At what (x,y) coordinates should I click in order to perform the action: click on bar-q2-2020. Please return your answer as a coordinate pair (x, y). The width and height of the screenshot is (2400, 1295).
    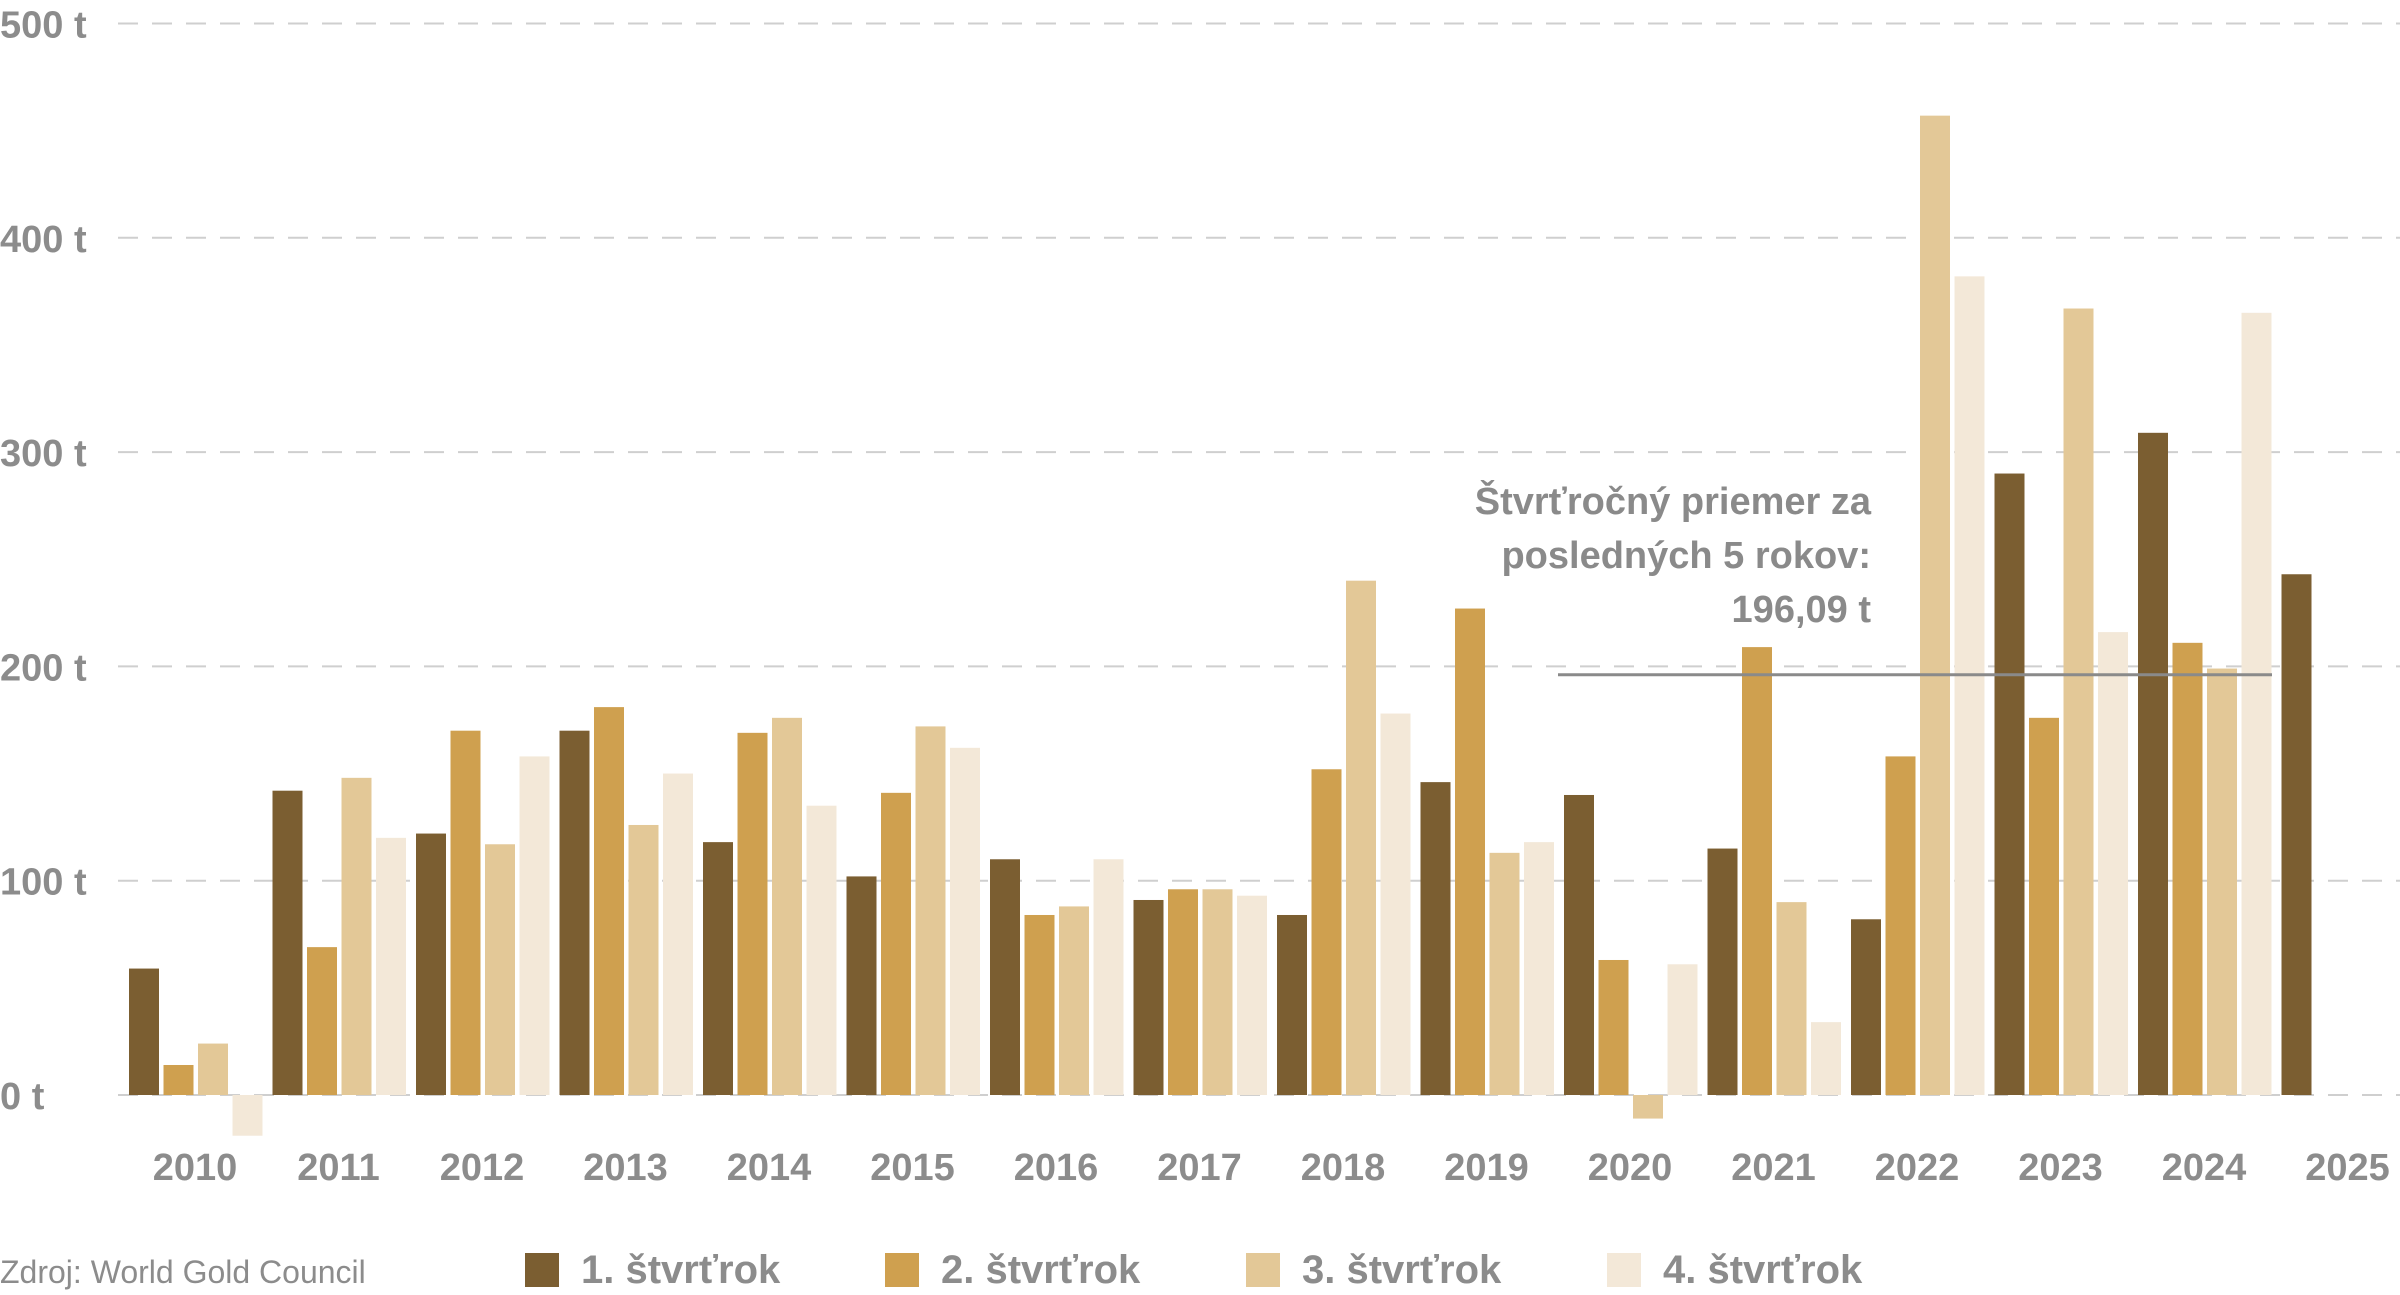
    Looking at the image, I should click on (1613, 1027).